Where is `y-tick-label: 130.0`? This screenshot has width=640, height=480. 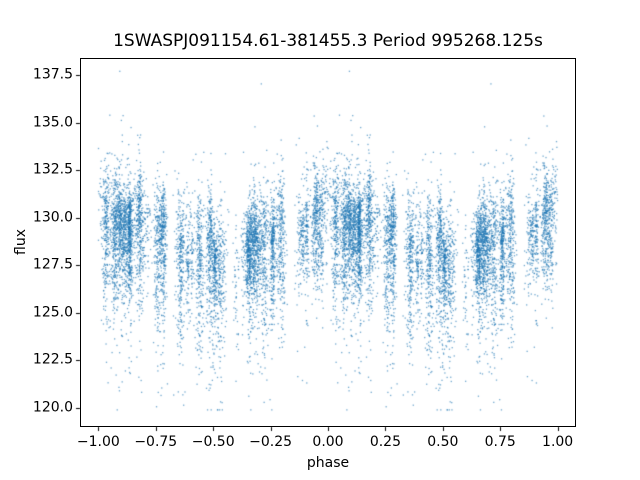 y-tick-label: 130.0 is located at coordinates (52, 217).